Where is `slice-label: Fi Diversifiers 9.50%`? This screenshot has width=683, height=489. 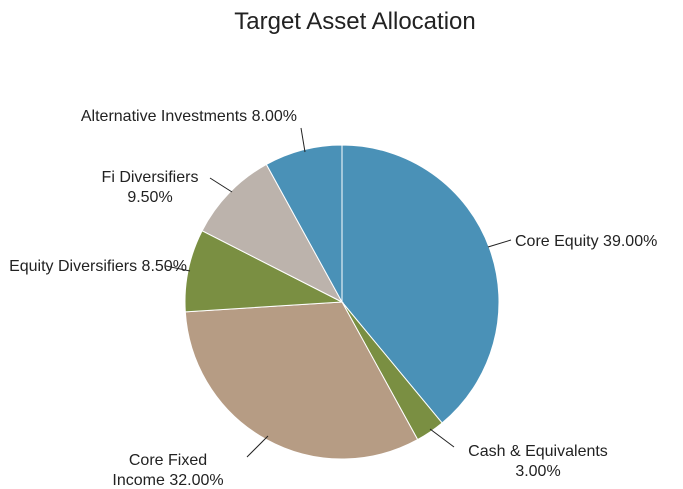
slice-label: Fi Diversifiers 9.50% is located at coordinates (150, 188).